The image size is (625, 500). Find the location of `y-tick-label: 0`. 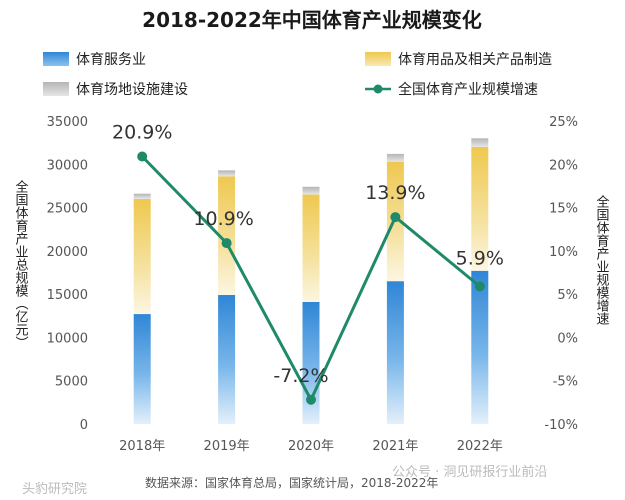

y-tick-label: 0 is located at coordinates (84, 425).